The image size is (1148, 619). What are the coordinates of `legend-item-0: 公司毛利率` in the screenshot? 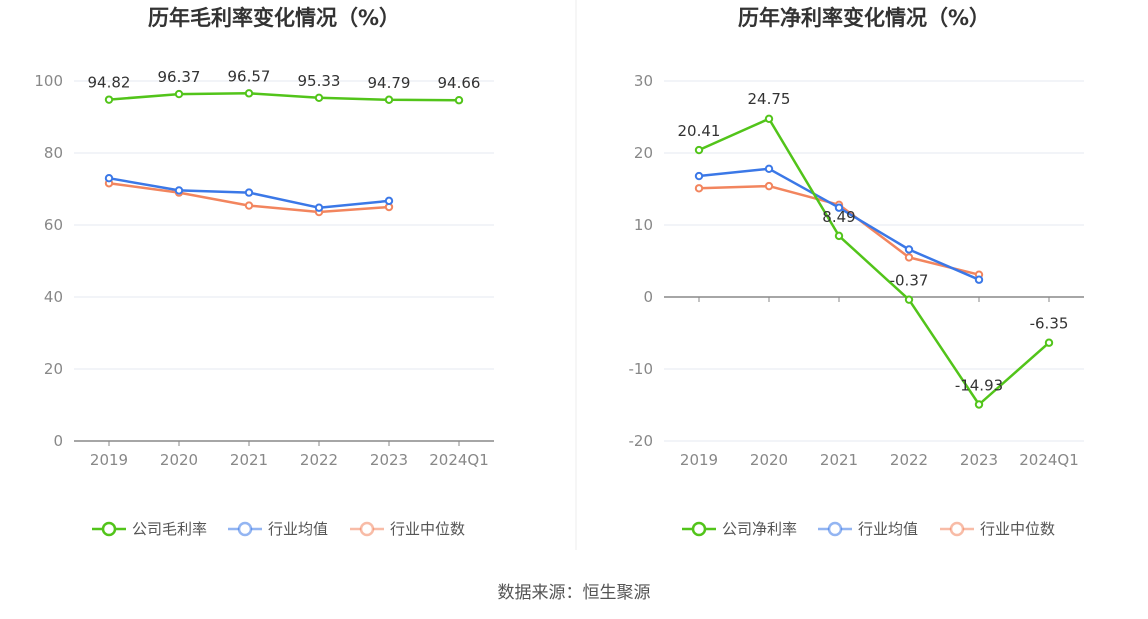 It's located at (149, 529).